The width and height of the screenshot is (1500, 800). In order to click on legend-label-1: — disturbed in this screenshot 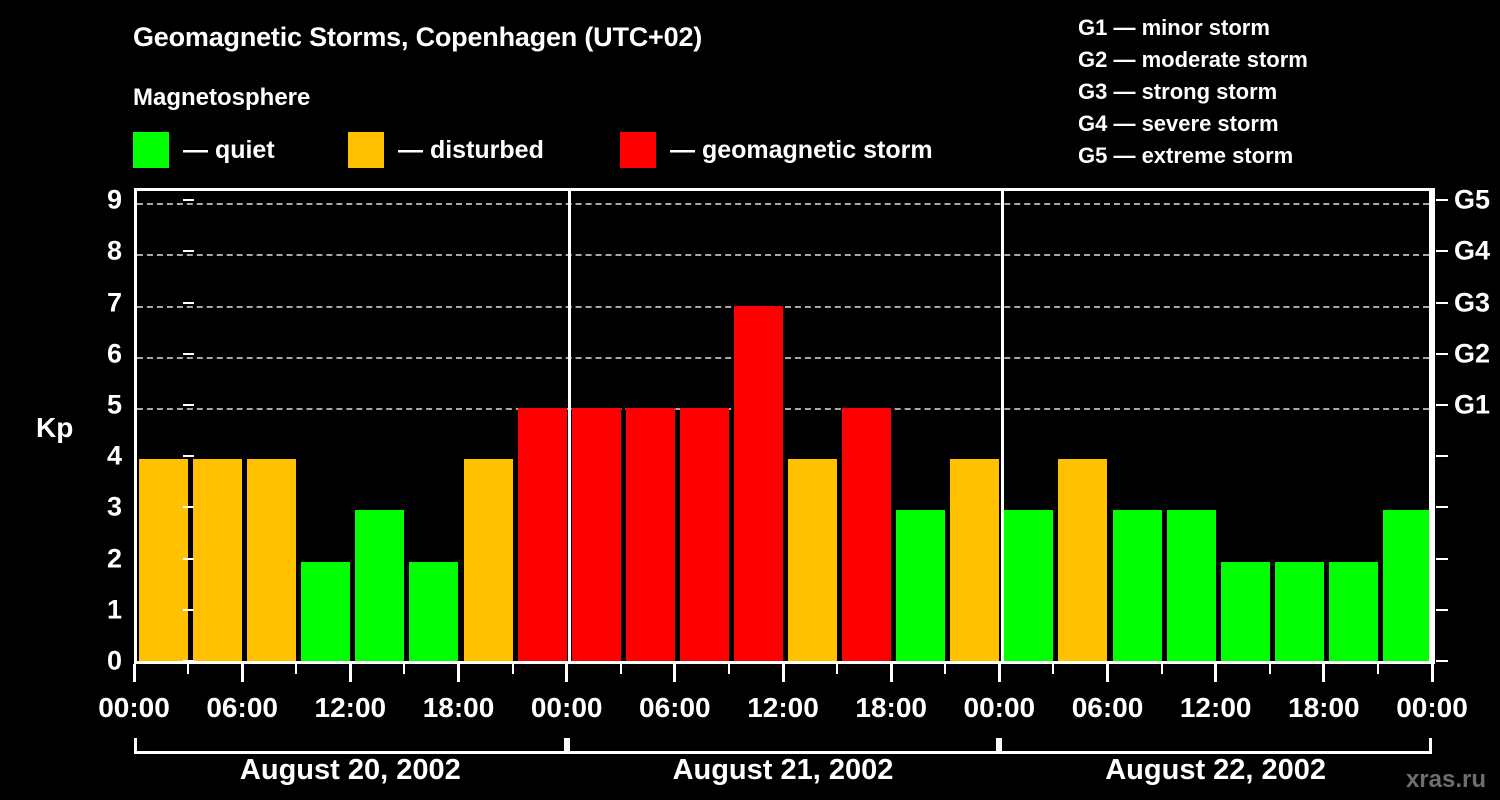, I will do `click(471, 149)`.